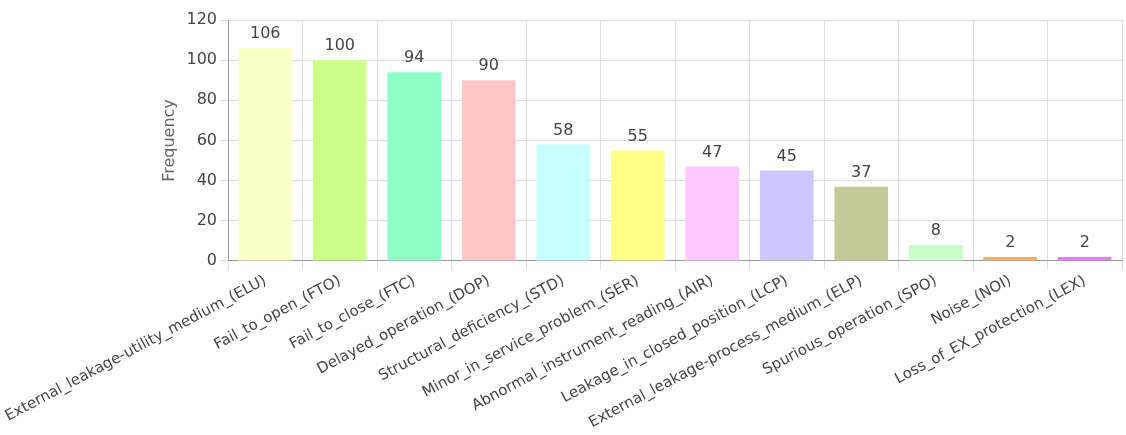 This screenshot has height=435, width=1126. I want to click on data-label: 47, so click(712, 151).